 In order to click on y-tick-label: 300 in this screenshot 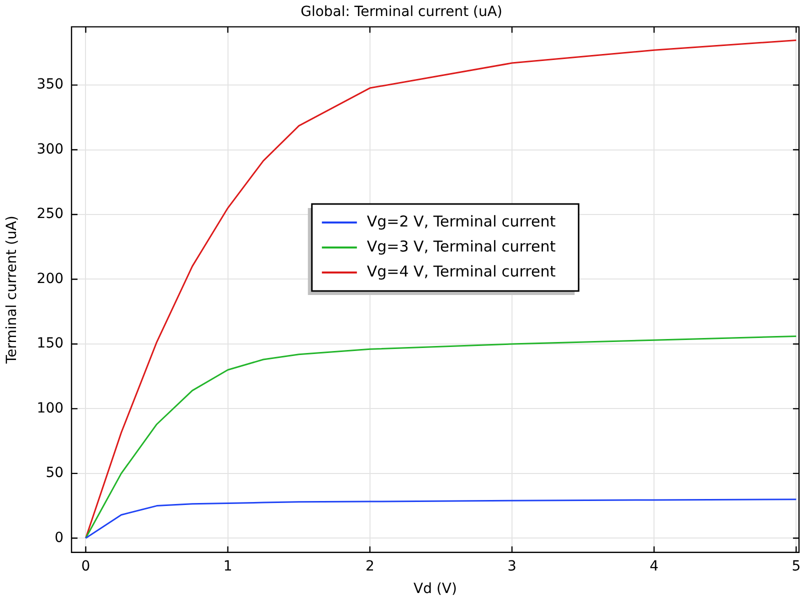, I will do `click(50, 149)`.